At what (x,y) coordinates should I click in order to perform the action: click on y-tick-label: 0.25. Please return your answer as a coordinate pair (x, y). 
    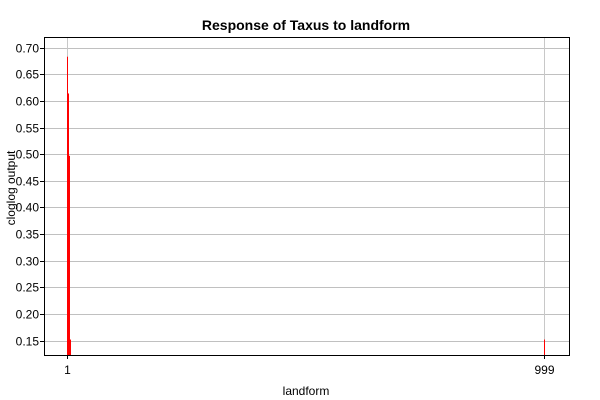
    Looking at the image, I should click on (28, 288).